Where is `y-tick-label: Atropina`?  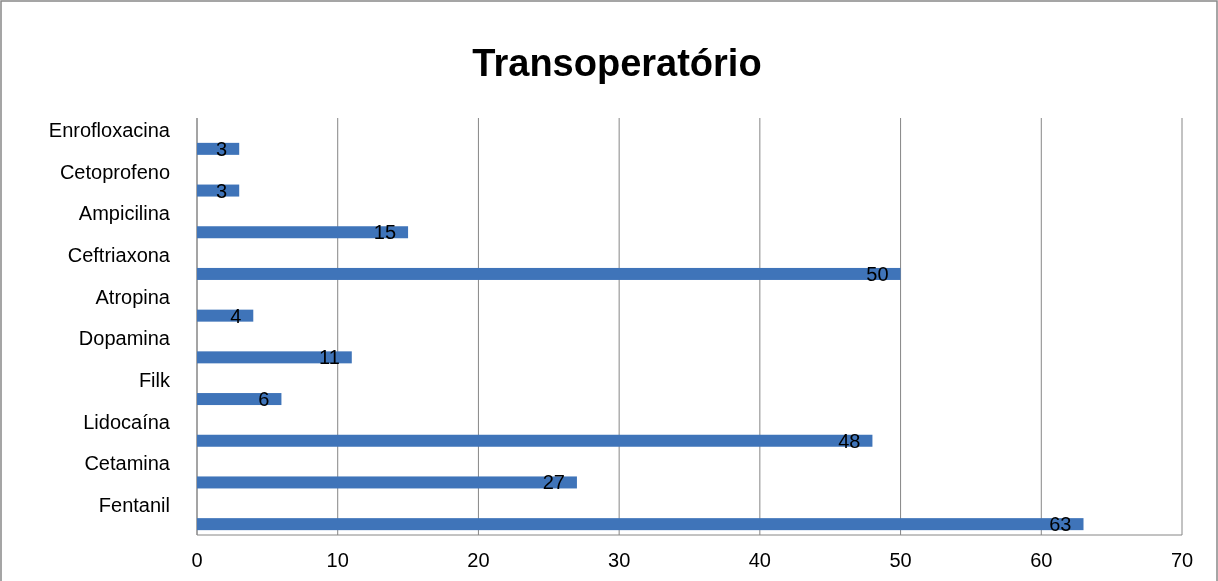
y-tick-label: Atropina is located at coordinates (133, 296).